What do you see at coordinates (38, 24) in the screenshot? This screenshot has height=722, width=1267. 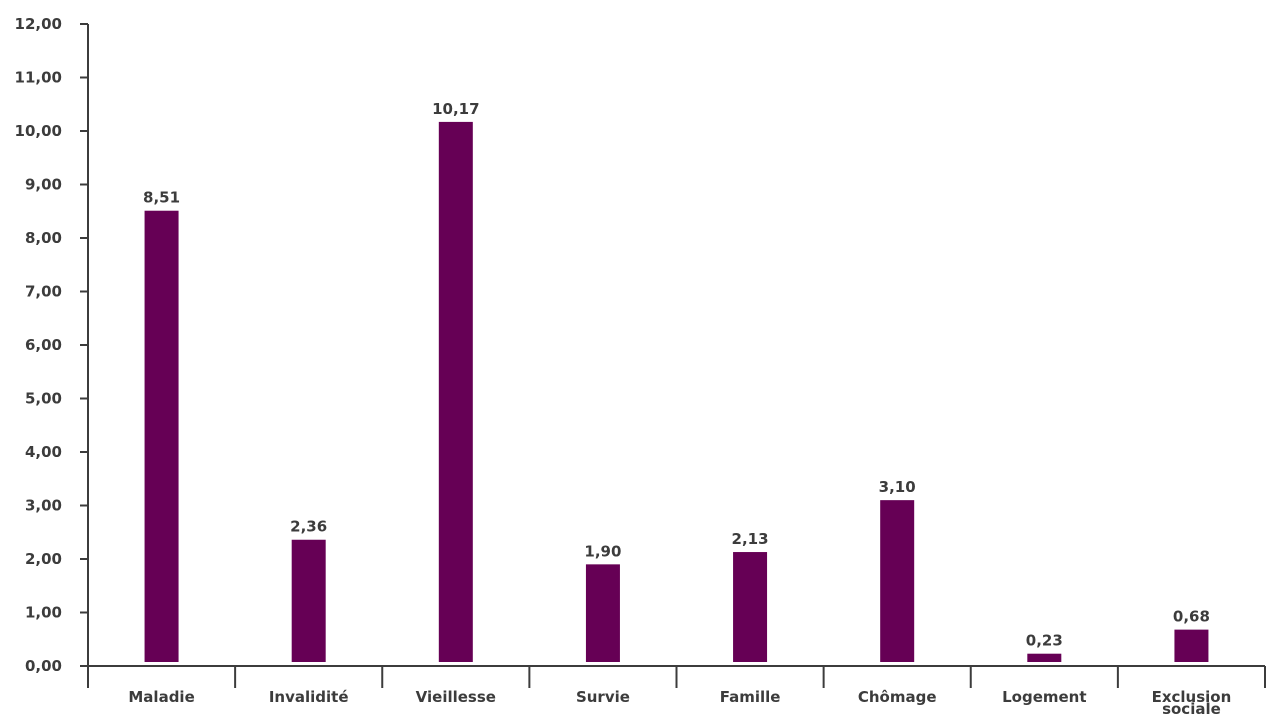 I see `y-tick-label: 12,00` at bounding box center [38, 24].